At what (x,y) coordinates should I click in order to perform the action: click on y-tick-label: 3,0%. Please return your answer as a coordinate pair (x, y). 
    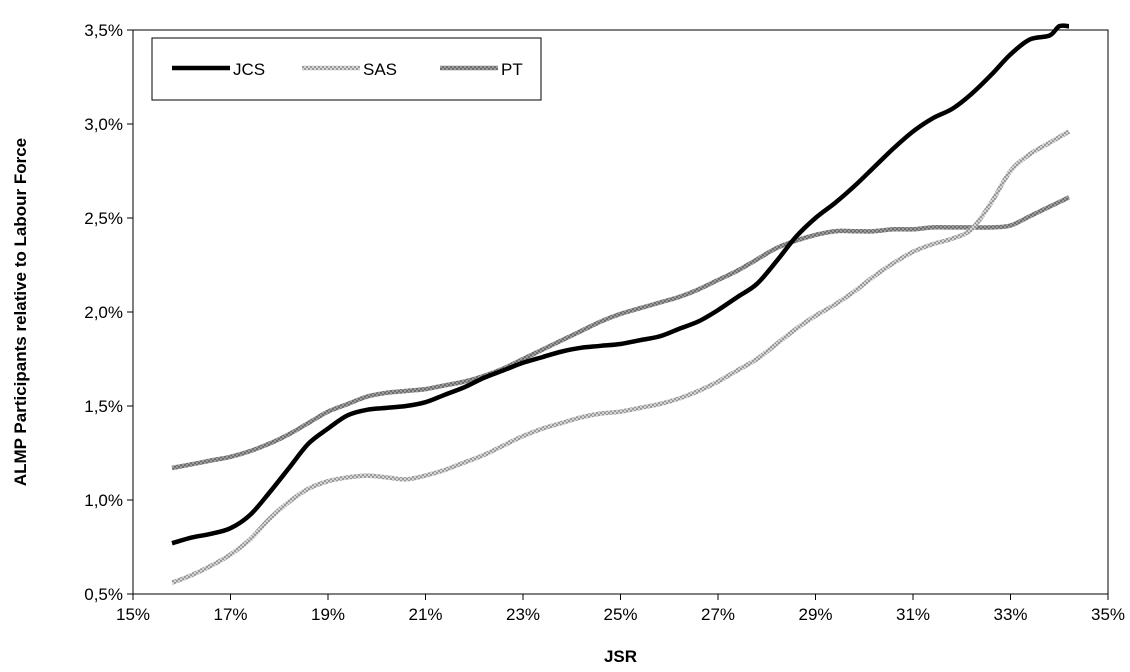
    Looking at the image, I should click on (103, 124).